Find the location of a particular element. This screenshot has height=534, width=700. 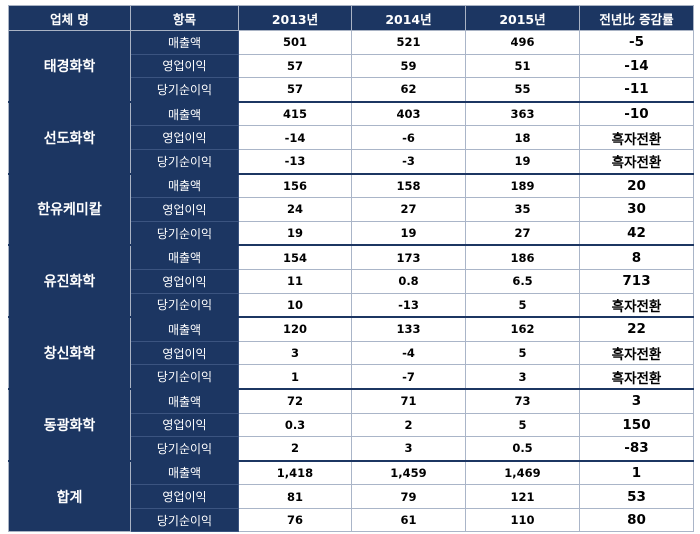

value-2015-cell: 363 is located at coordinates (522, 113).